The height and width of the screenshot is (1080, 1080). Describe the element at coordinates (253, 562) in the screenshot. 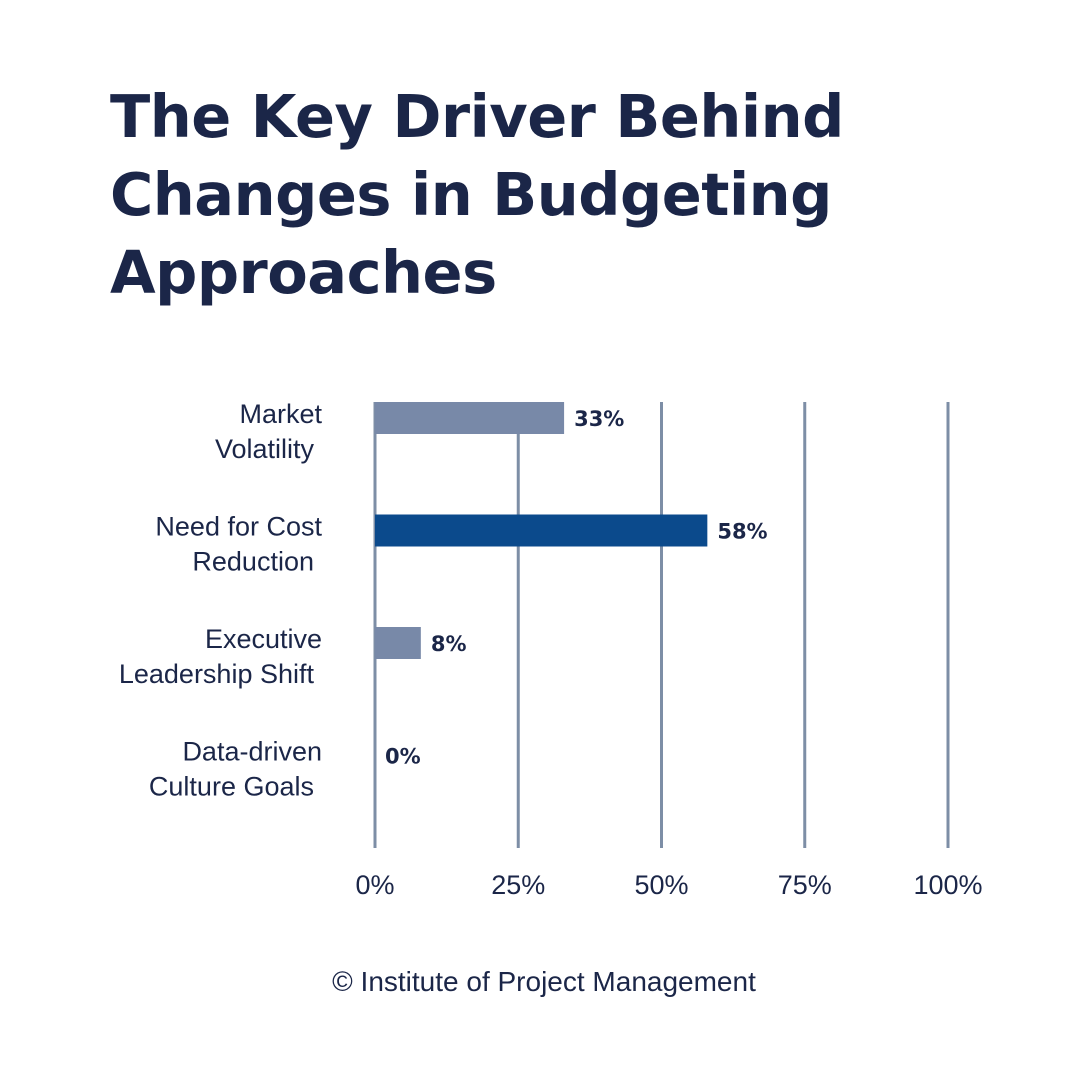

I see `category-label-1-line-1: Reduction` at that location.